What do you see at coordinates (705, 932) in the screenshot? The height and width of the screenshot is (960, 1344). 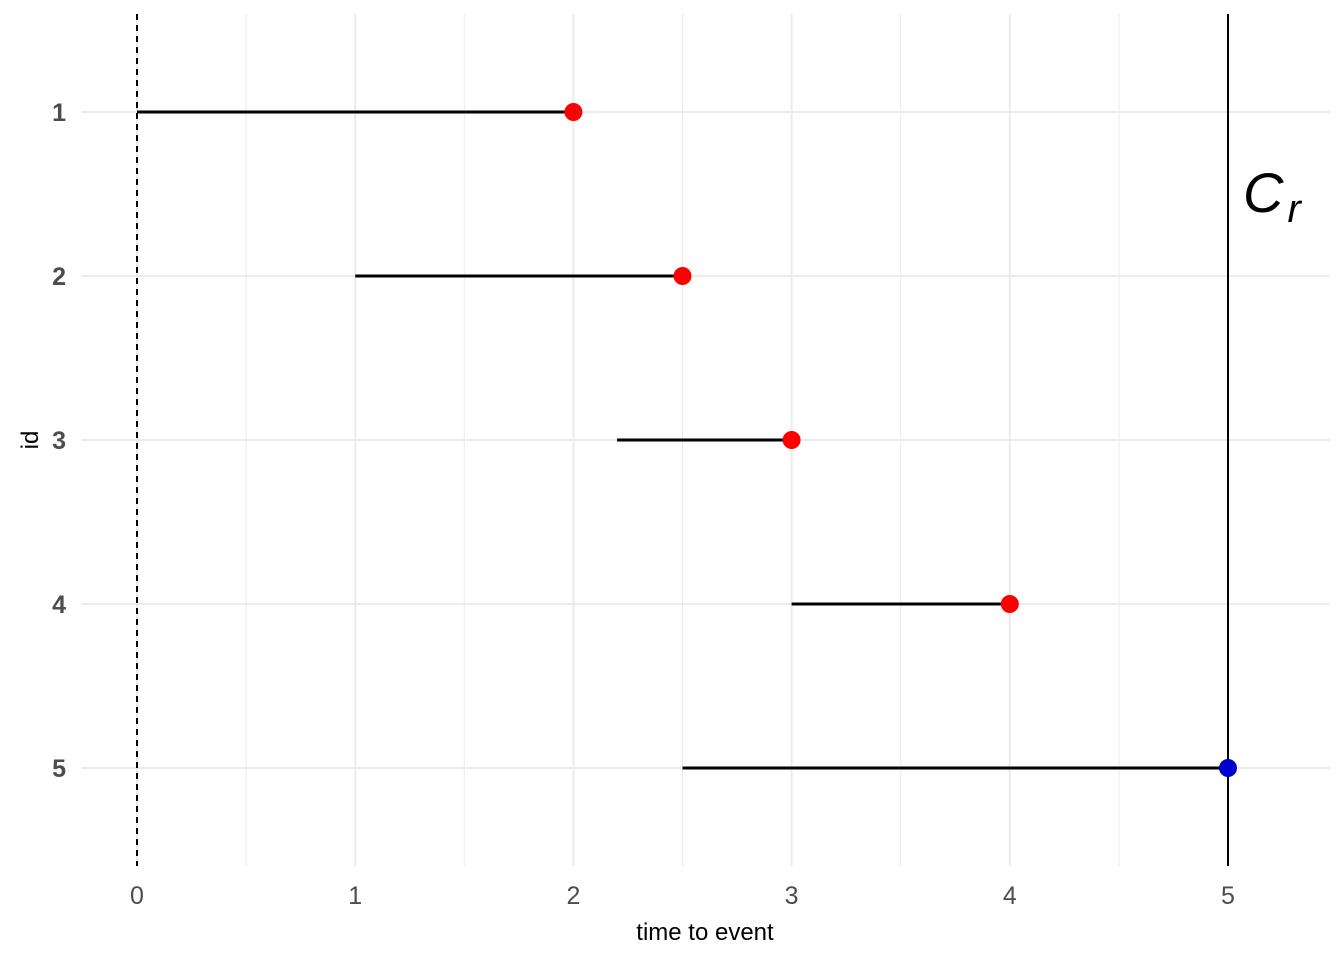 I see `x-axis-title: time to event` at bounding box center [705, 932].